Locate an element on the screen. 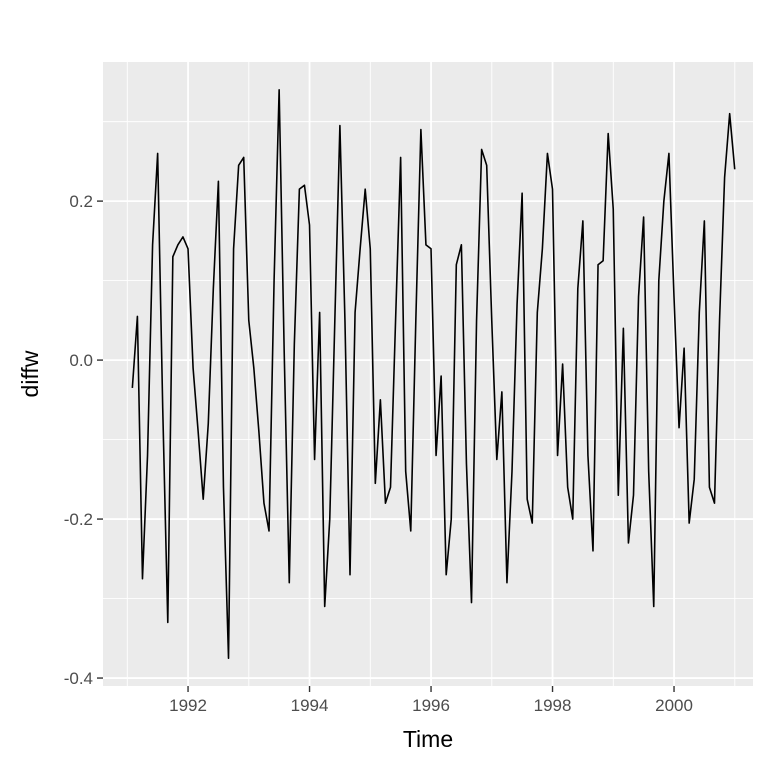 This screenshot has height=768, width=768. y-tick-label: -0.2 is located at coordinates (78, 519).